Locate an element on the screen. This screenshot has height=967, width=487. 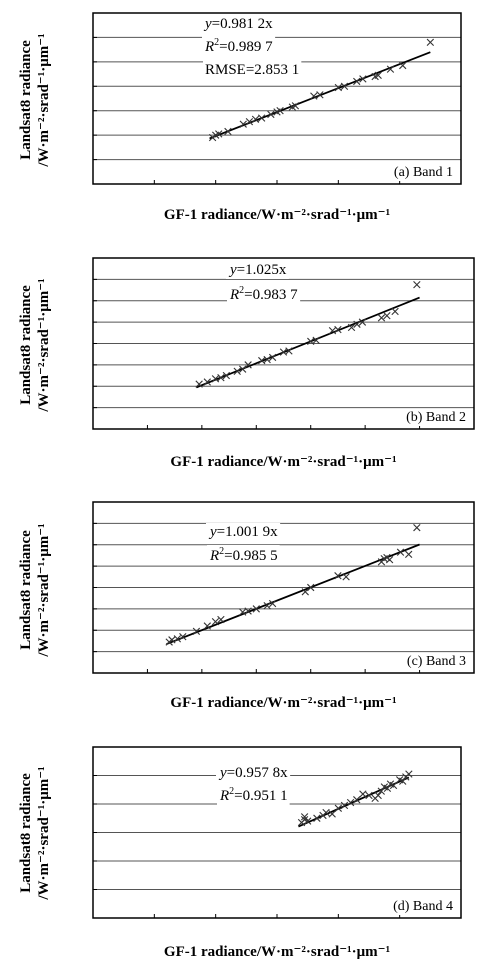
r2-label: R2=0.951 1 is located at coordinates (253, 795).